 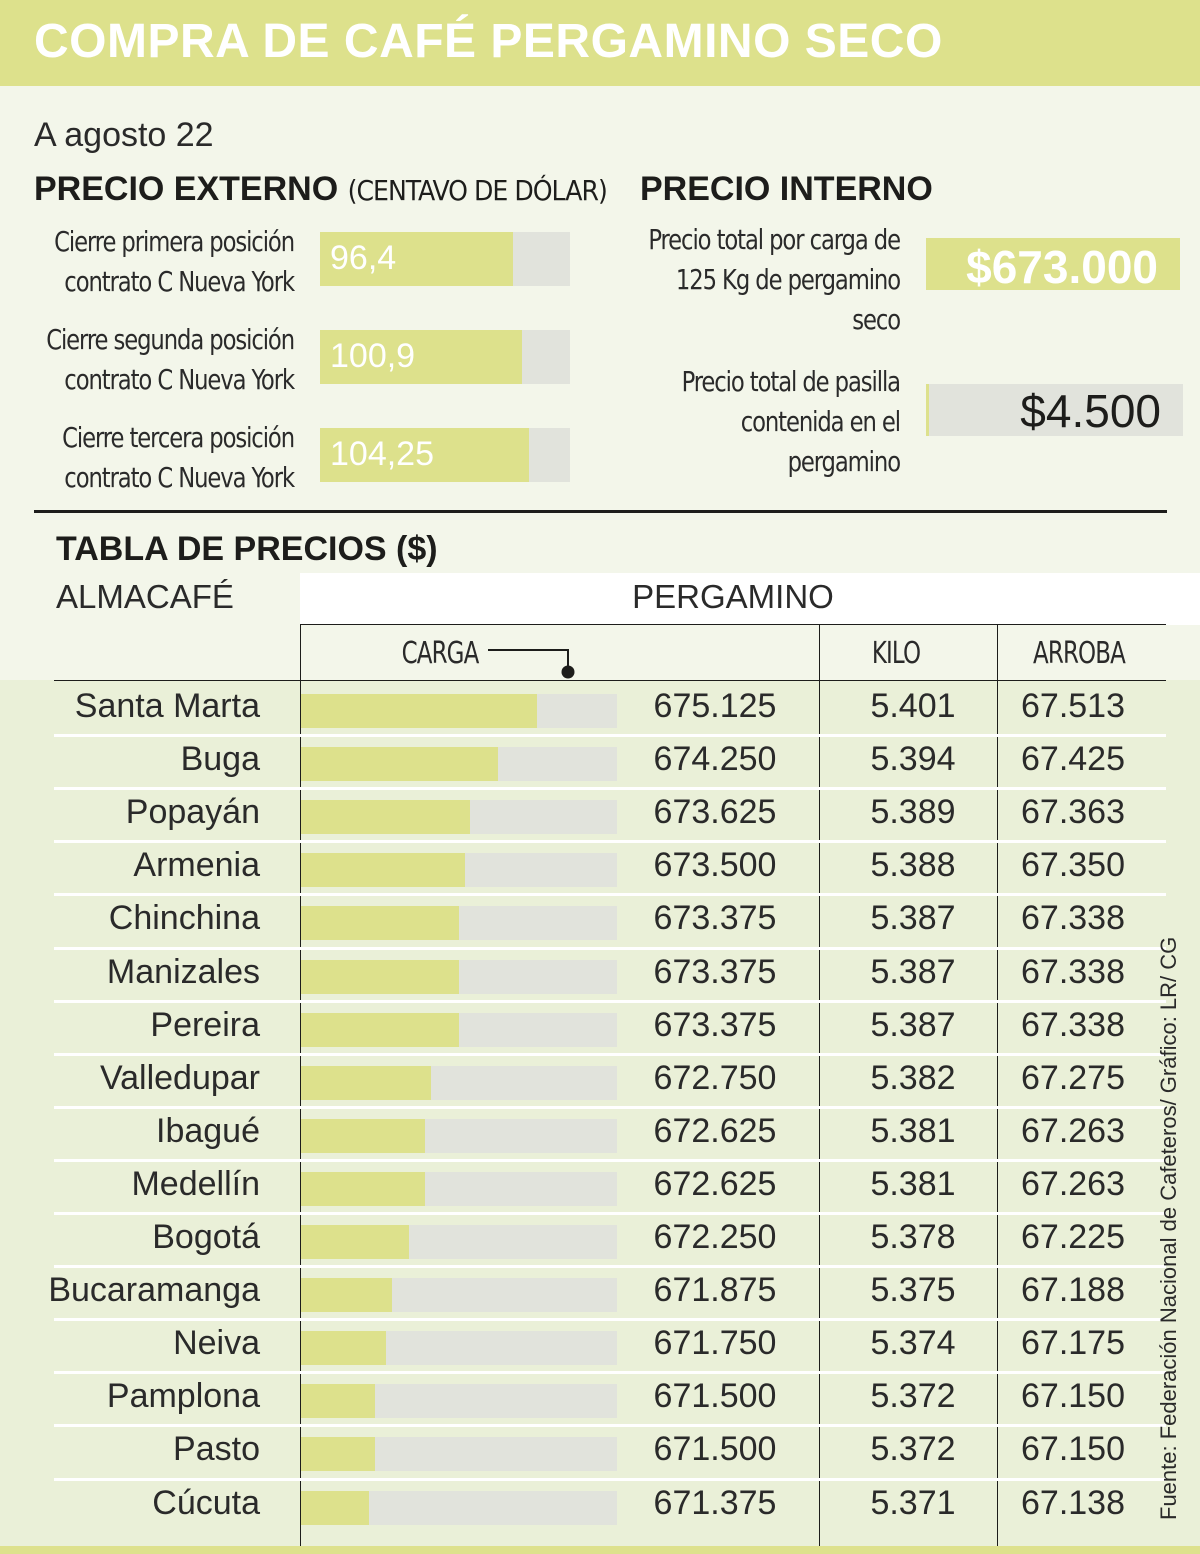 I want to click on kilo-value: 5.381, so click(x=913, y=1183).